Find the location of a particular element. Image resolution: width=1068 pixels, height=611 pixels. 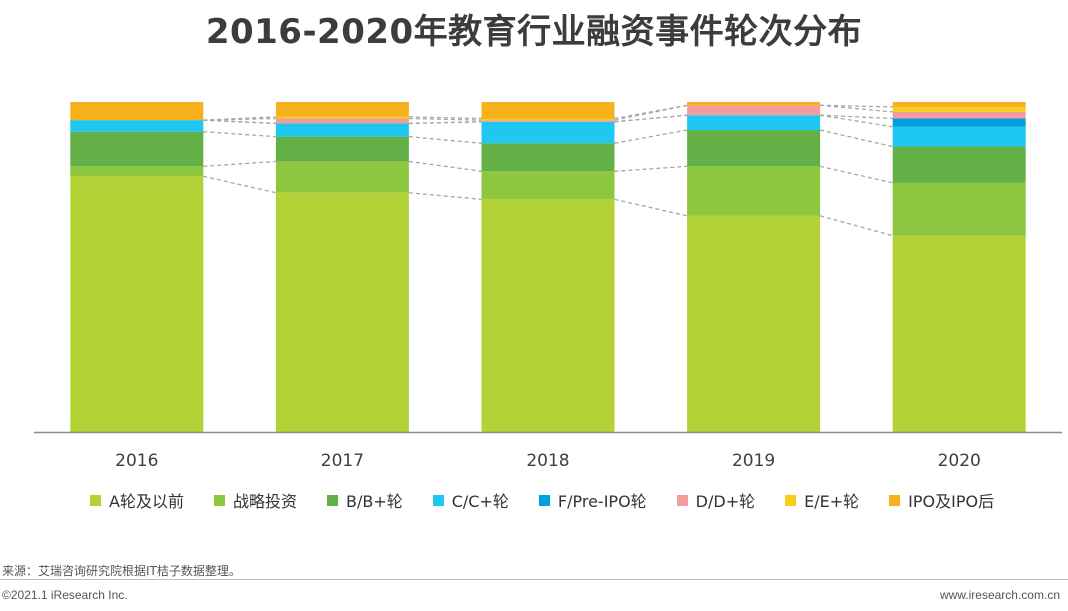

legend-item: E/E+轮 is located at coordinates (822, 500).